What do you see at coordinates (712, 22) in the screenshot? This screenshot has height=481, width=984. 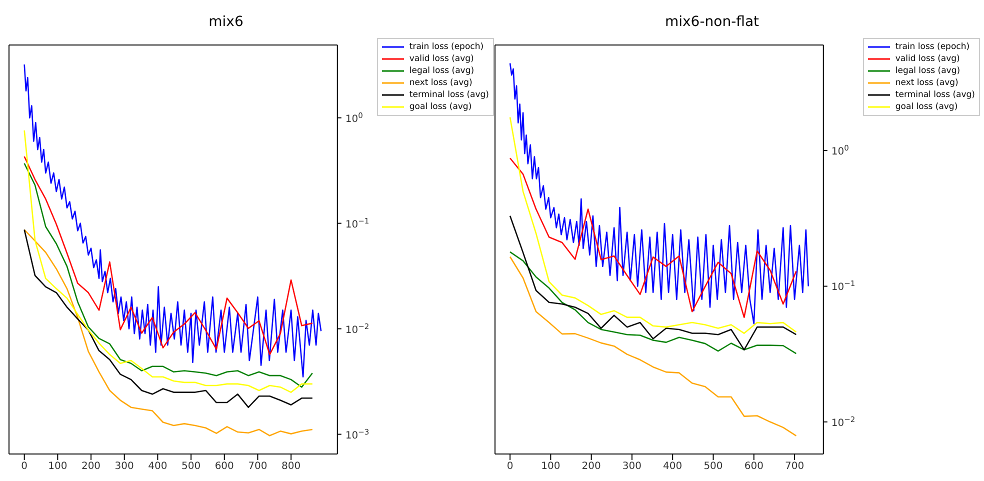 I see `chart-title: mix6-non-flat` at bounding box center [712, 22].